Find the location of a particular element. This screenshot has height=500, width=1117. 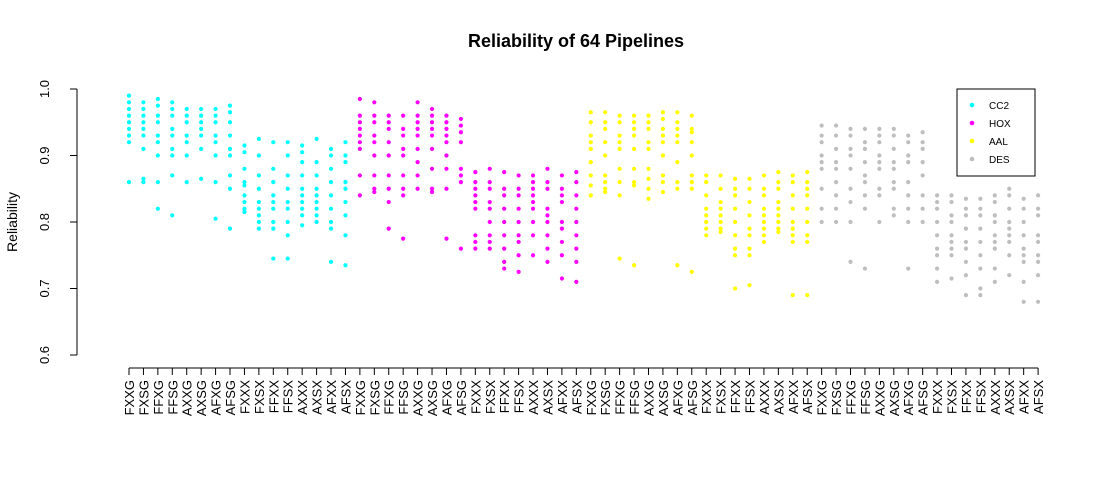

x-tick-label: AXSX is located at coordinates (1009, 397).